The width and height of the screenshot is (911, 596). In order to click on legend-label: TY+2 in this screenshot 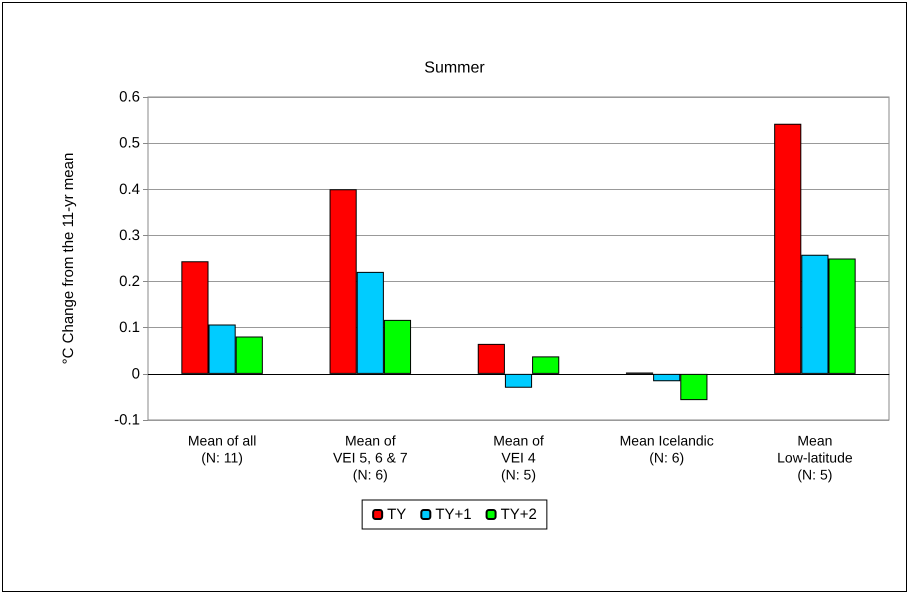, I will do `click(518, 514)`.